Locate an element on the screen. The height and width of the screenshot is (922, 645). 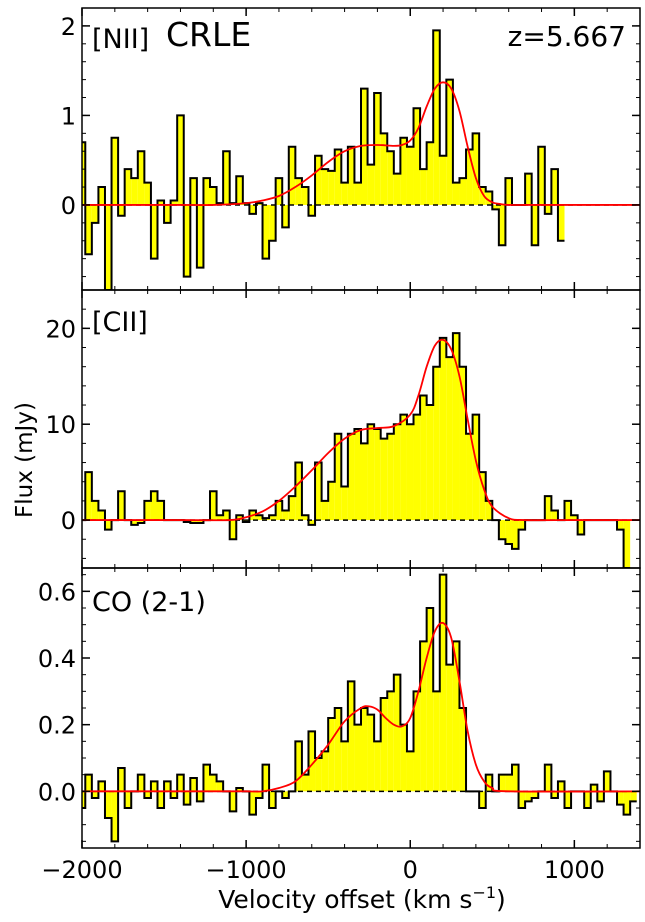
object-name: CRLE is located at coordinates (208, 34).